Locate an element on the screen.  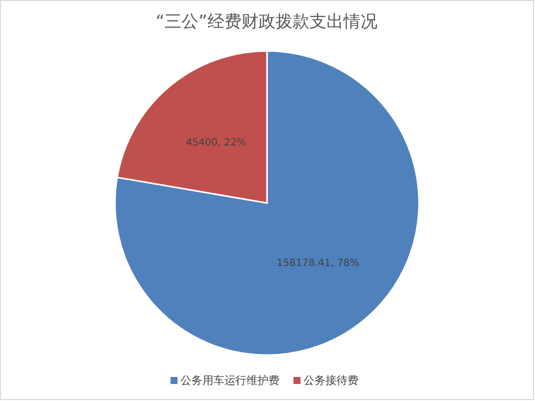
legend-label: 公务接待费 is located at coordinates (331, 381).